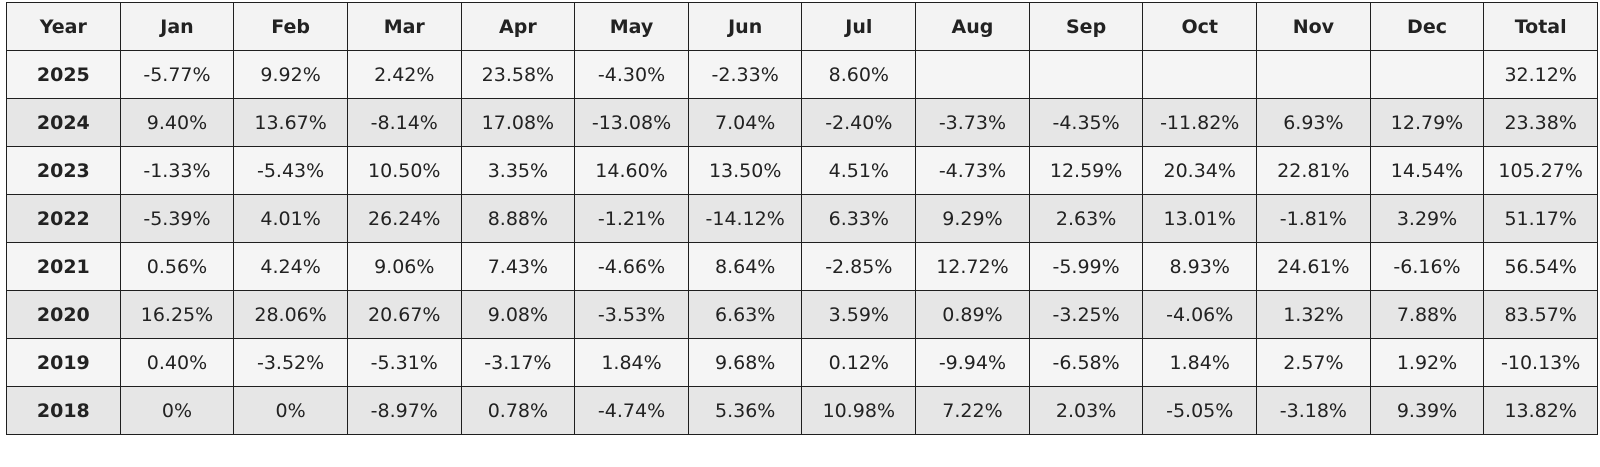 This screenshot has height=467, width=1600. What do you see at coordinates (1086, 74) in the screenshot?
I see `return-cell-sep` at bounding box center [1086, 74].